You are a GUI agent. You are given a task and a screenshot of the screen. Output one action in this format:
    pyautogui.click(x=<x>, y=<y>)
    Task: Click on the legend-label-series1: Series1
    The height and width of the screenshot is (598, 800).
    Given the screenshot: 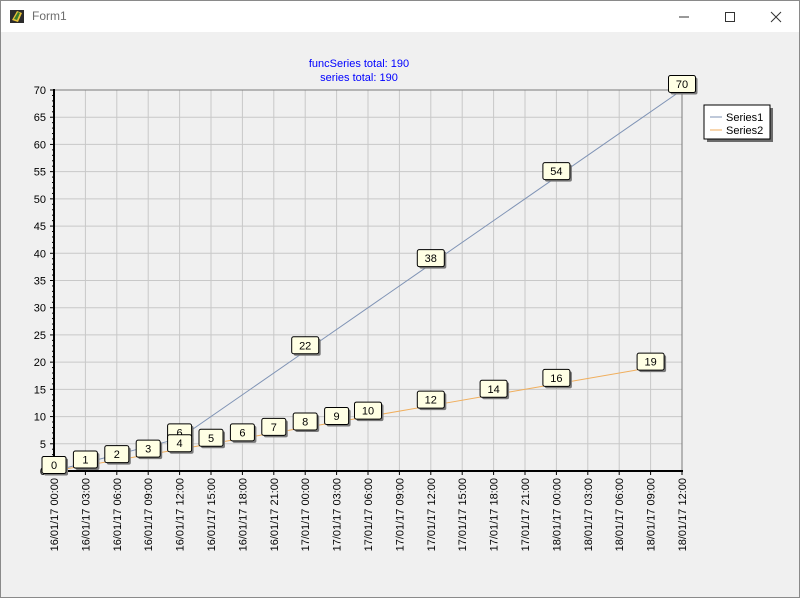 What is the action you would take?
    pyautogui.click(x=744, y=118)
    